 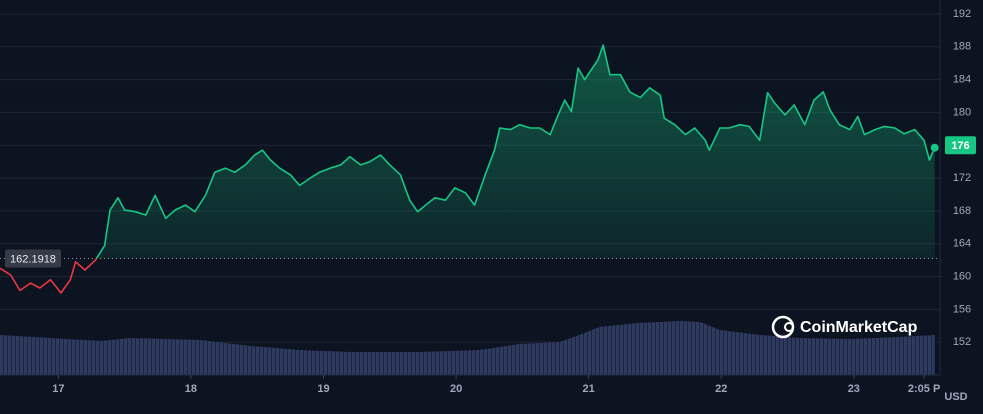 I want to click on volume-area, so click(x=467, y=348).